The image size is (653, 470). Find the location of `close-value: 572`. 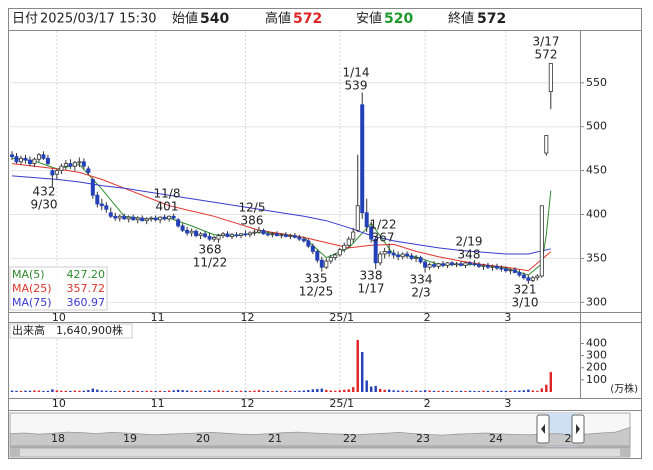

close-value: 572 is located at coordinates (491, 19).